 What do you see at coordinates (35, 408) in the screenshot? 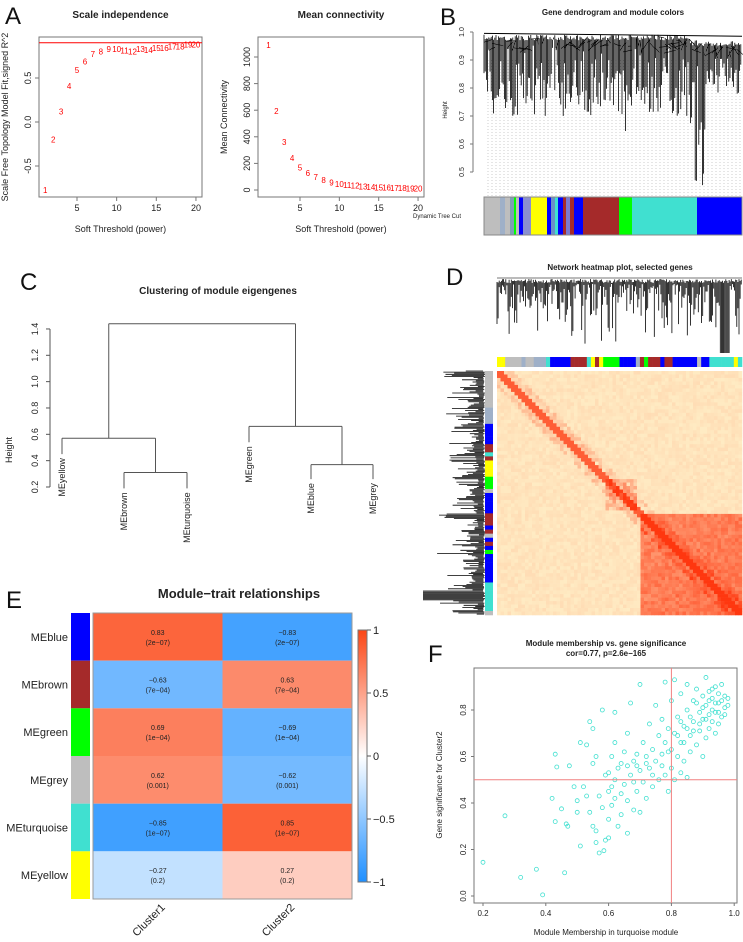
I see `y-tick-label: 0.8` at bounding box center [35, 408].